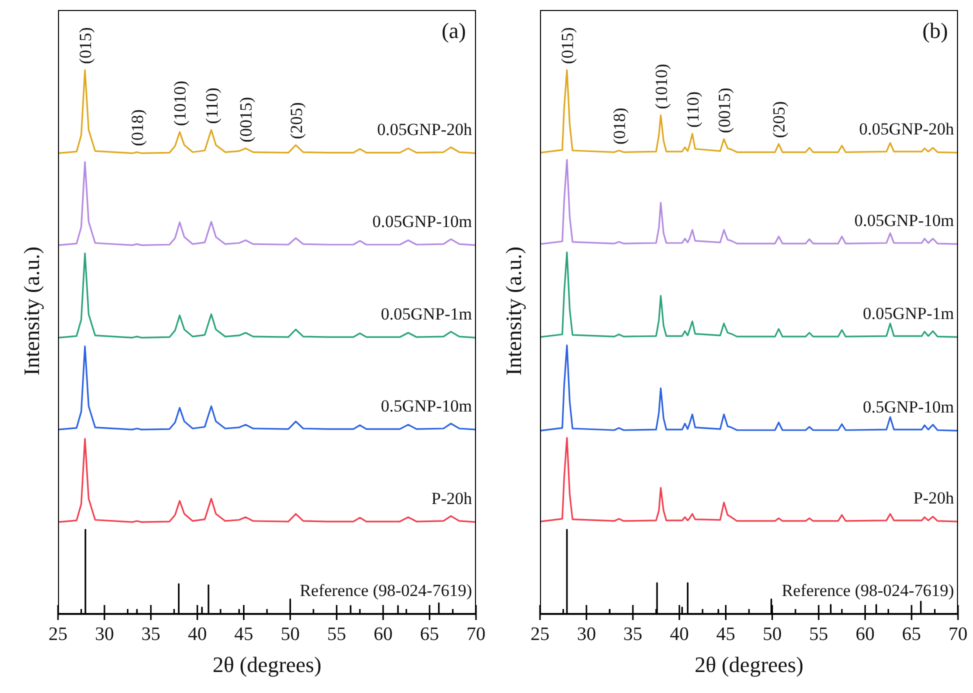  Describe the element at coordinates (935, 31) in the screenshot. I see `text: (b)` at that location.